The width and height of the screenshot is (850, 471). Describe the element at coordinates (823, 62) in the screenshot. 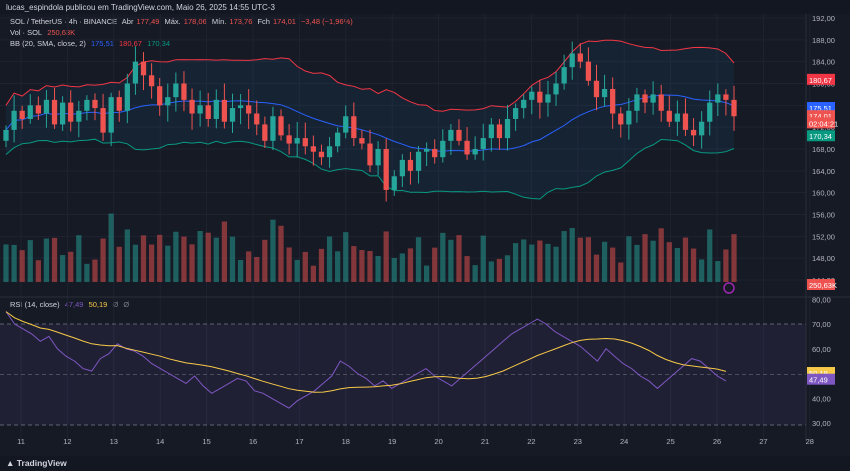

I see `price-tick-label: 184,00` at that location.